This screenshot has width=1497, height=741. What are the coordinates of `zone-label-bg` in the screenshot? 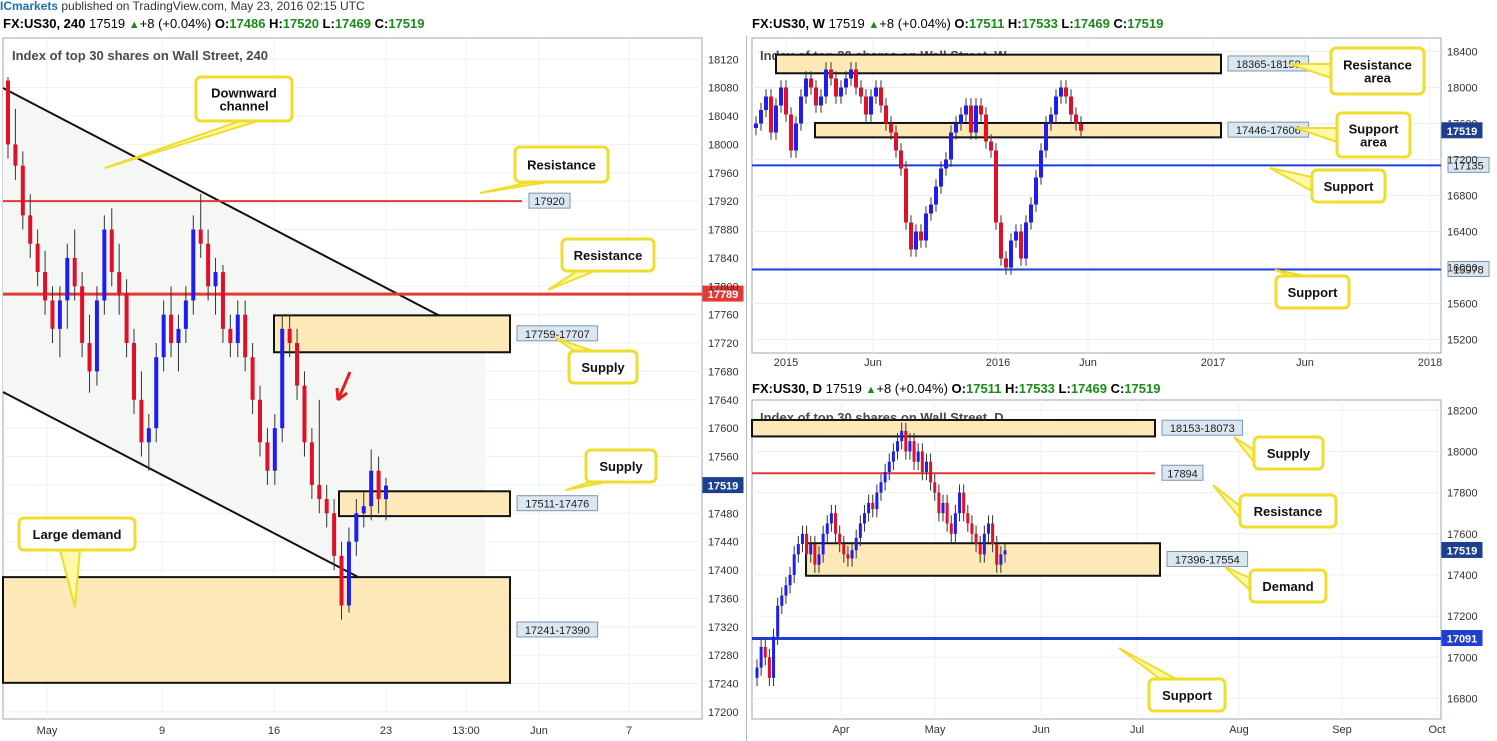 It's located at (557, 503).